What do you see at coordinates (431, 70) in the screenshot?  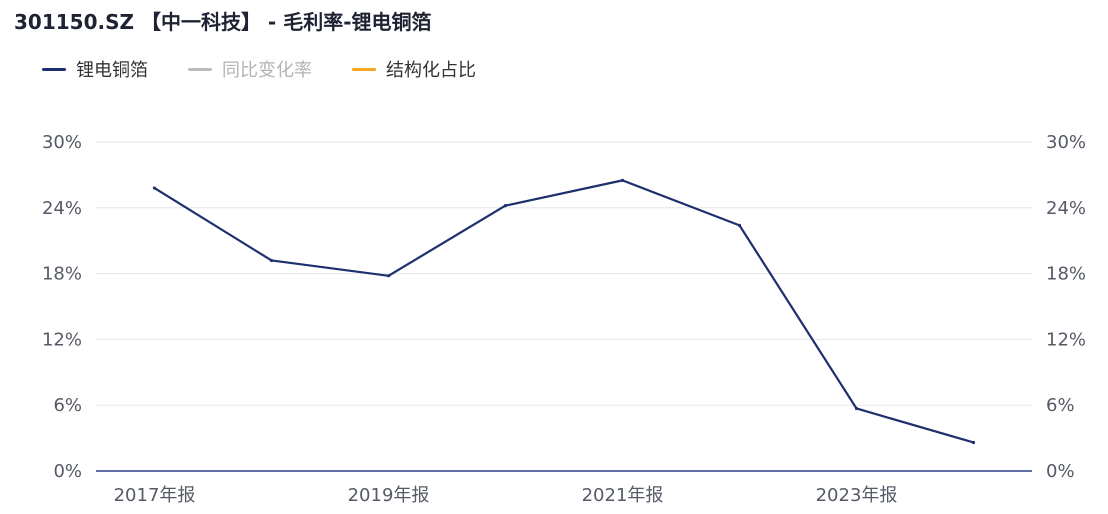 I see `legend-label-2: 结构化占比` at bounding box center [431, 70].